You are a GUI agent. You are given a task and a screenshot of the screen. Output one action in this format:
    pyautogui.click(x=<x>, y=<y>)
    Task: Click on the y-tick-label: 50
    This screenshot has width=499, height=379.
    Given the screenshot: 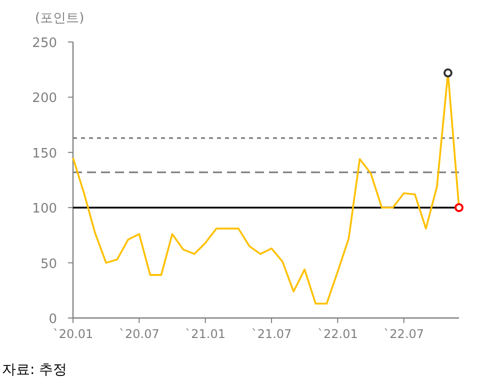 What is the action you would take?
    pyautogui.click(x=48, y=264)
    